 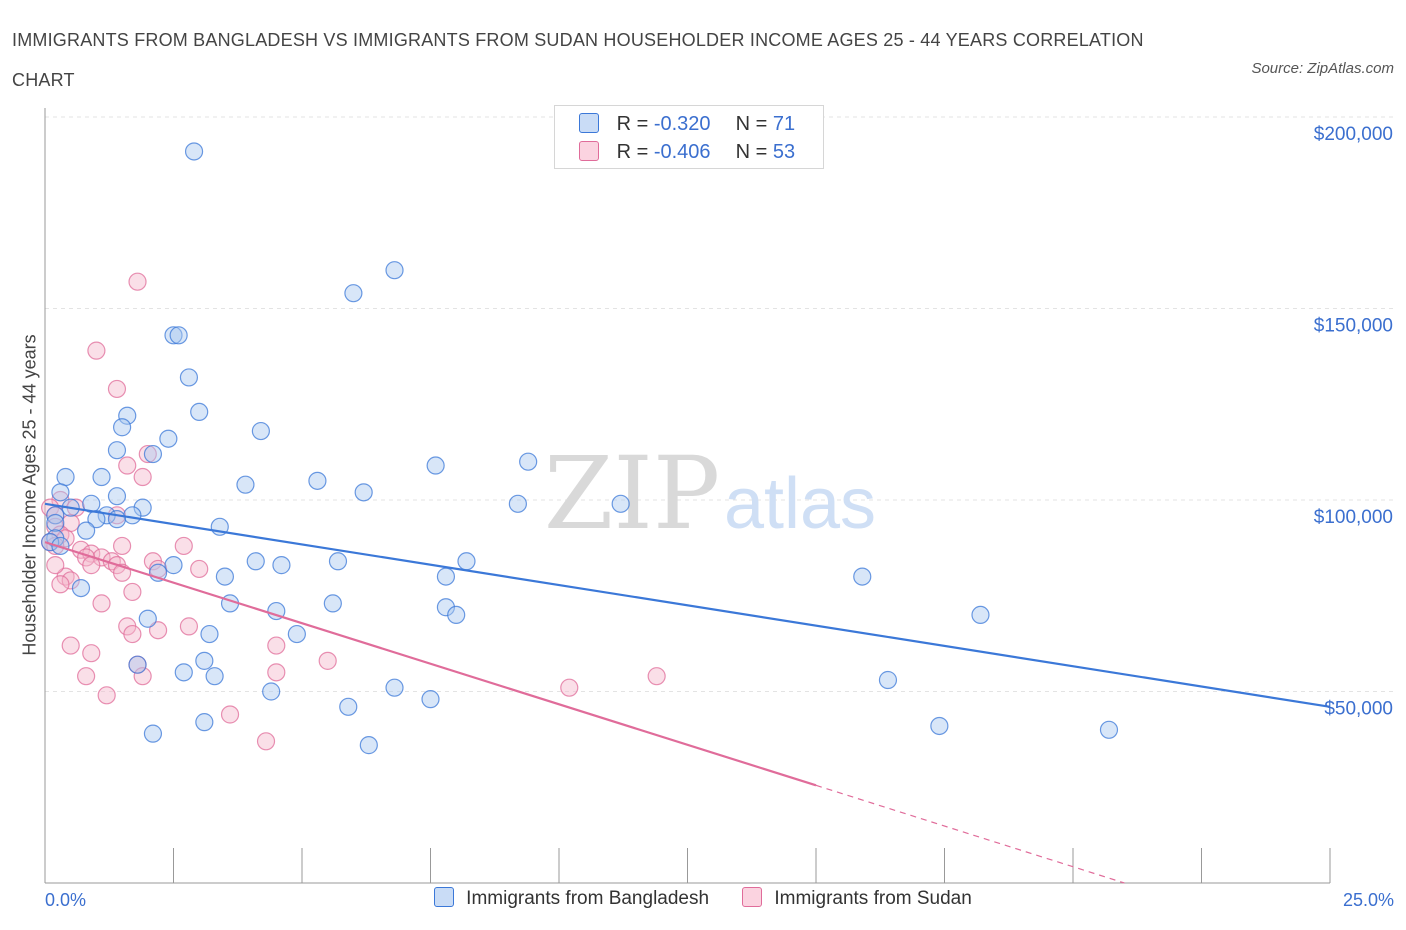 What do you see at coordinates (588, 898) in the screenshot?
I see `legend-label-bangladesh: Immigrants from Bangladesh` at bounding box center [588, 898].